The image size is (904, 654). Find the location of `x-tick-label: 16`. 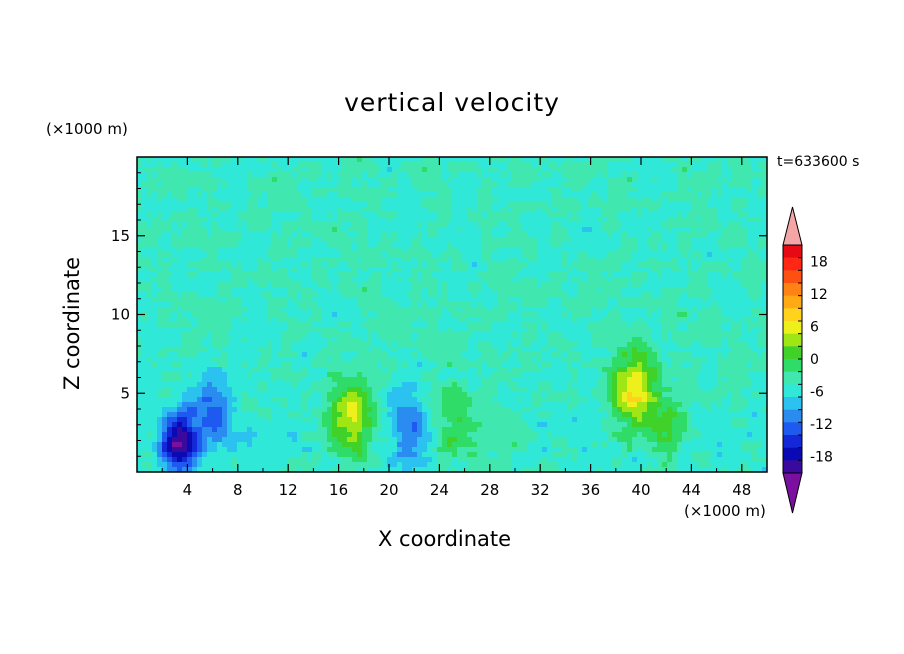

x-tick-label: 16 is located at coordinates (338, 490).